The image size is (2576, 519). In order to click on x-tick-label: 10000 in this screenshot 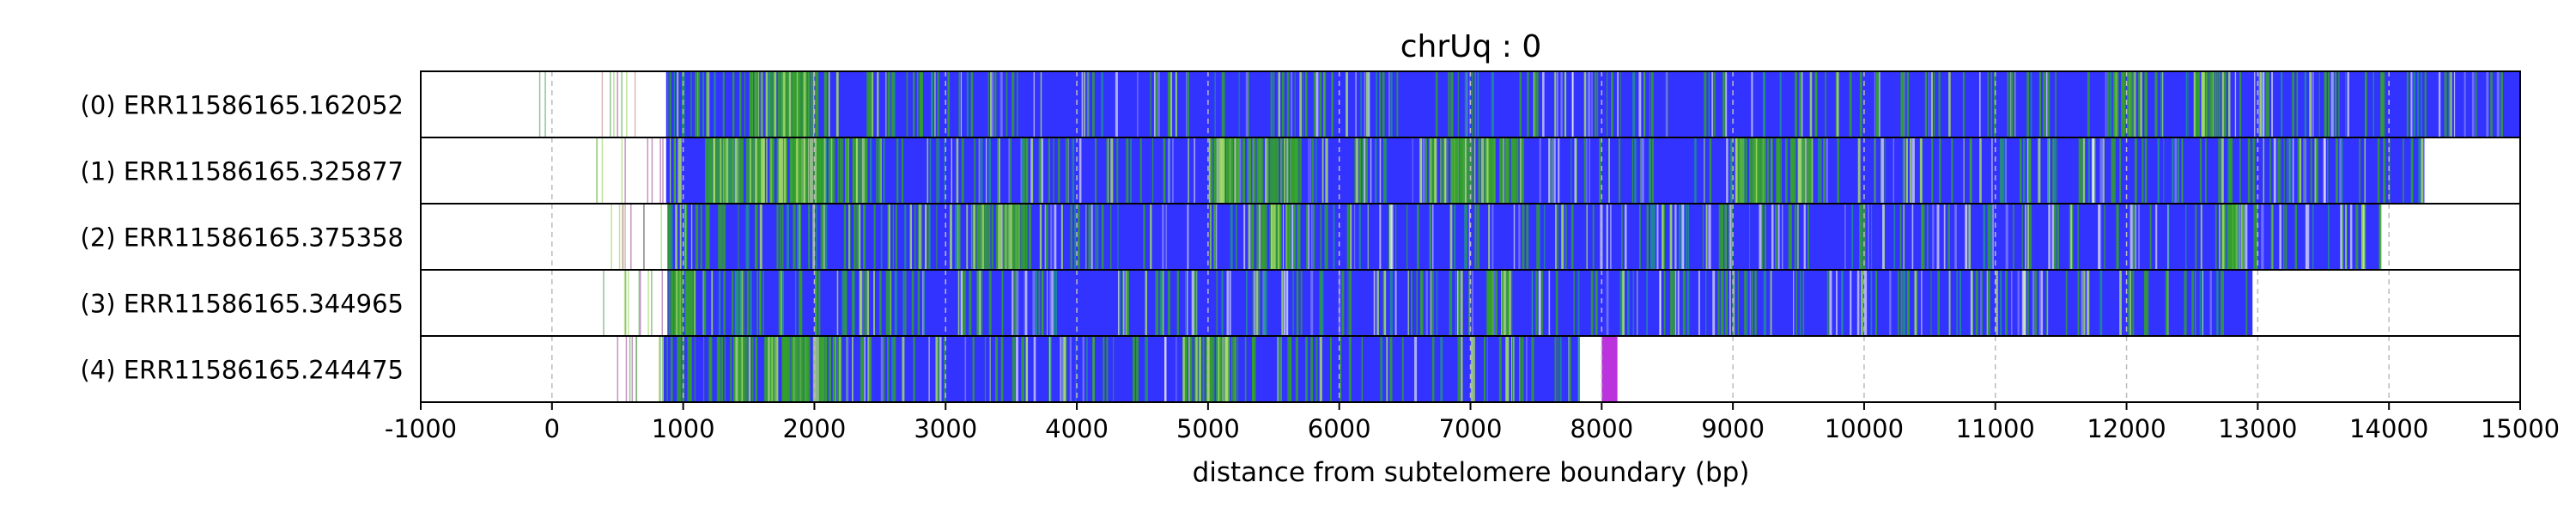, I will do `click(1865, 428)`.